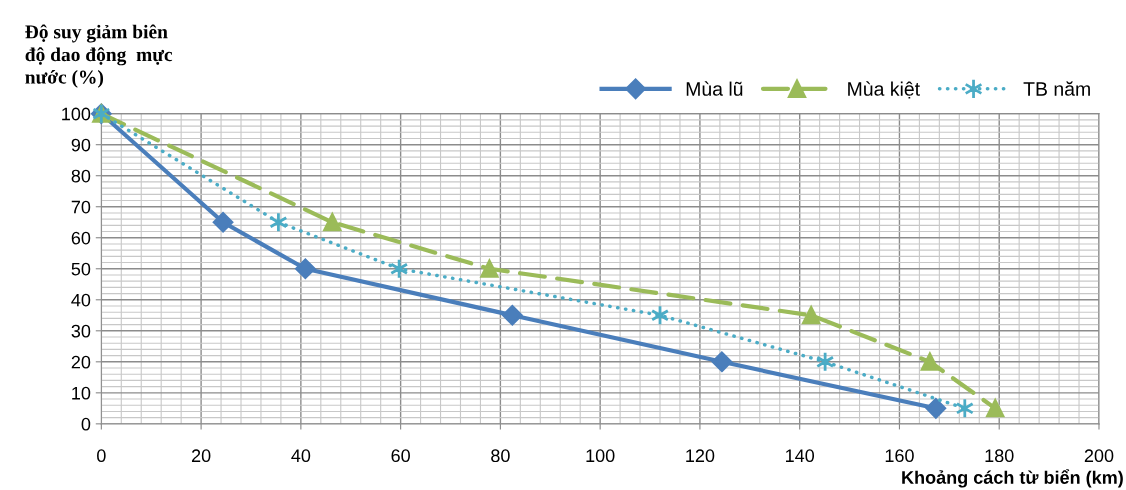  Describe the element at coordinates (700, 456) in the screenshot. I see `x-tick-label: 120` at that location.